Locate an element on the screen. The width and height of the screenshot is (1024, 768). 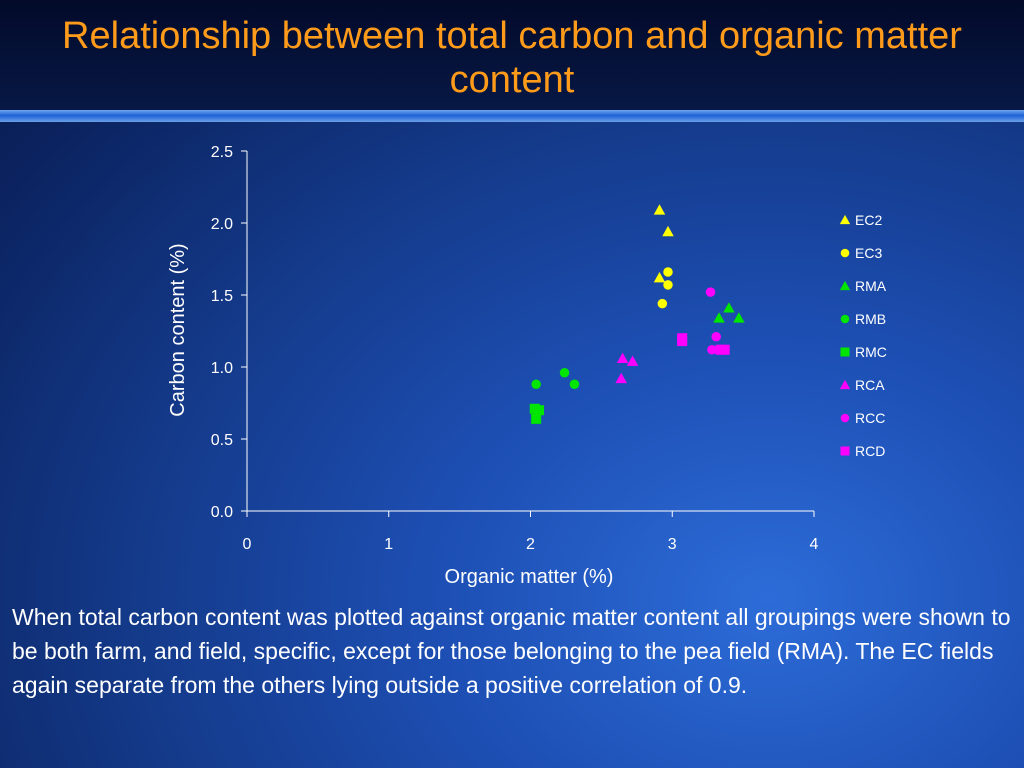
x-axis-label: Organic matter (%) is located at coordinates (529, 577).